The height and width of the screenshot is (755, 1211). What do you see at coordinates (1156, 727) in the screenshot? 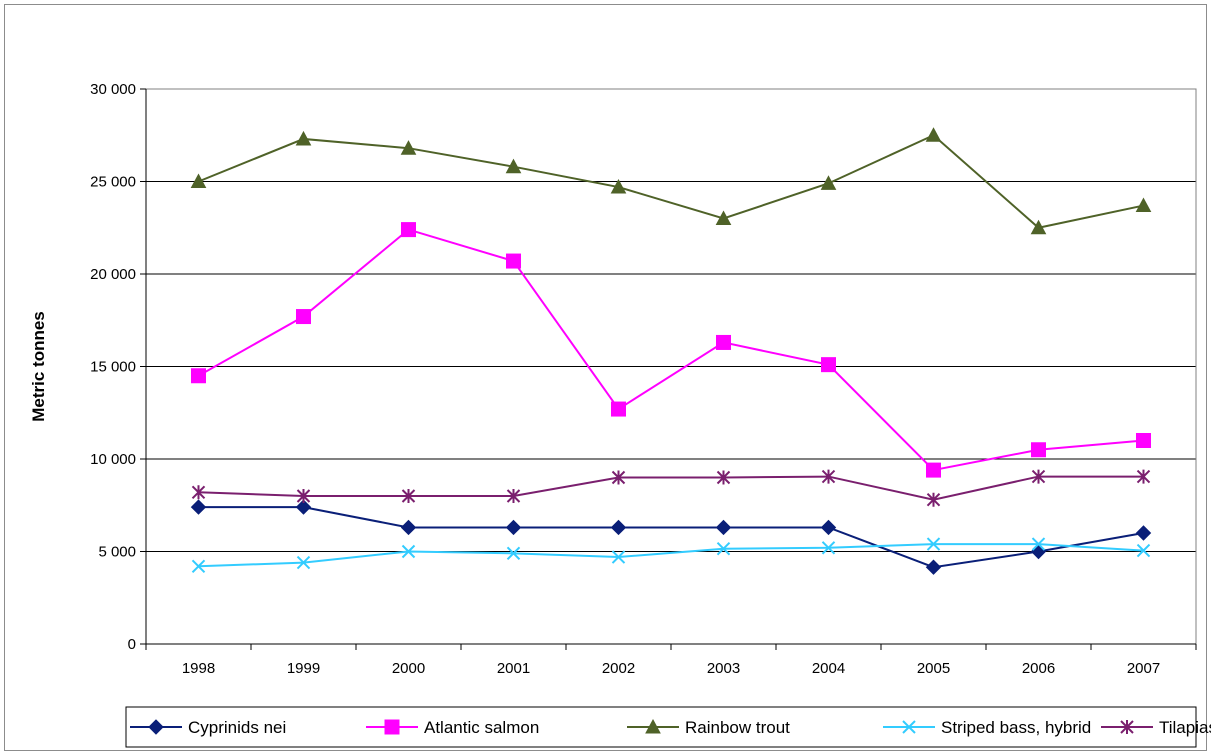
I see `legend-item-tilapias-nei: Tilapias nei` at bounding box center [1156, 727].